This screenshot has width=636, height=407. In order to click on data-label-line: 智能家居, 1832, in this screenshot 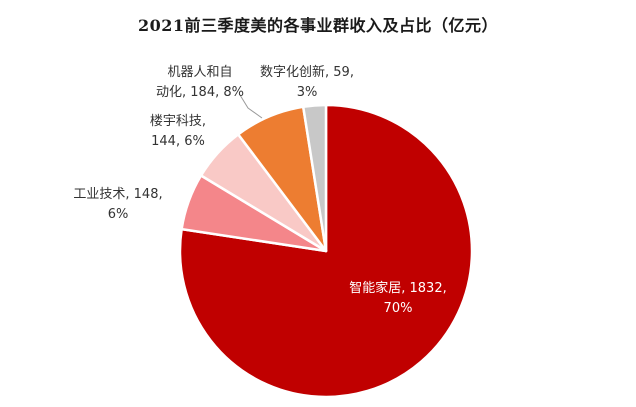, I will do `click(397, 288)`.